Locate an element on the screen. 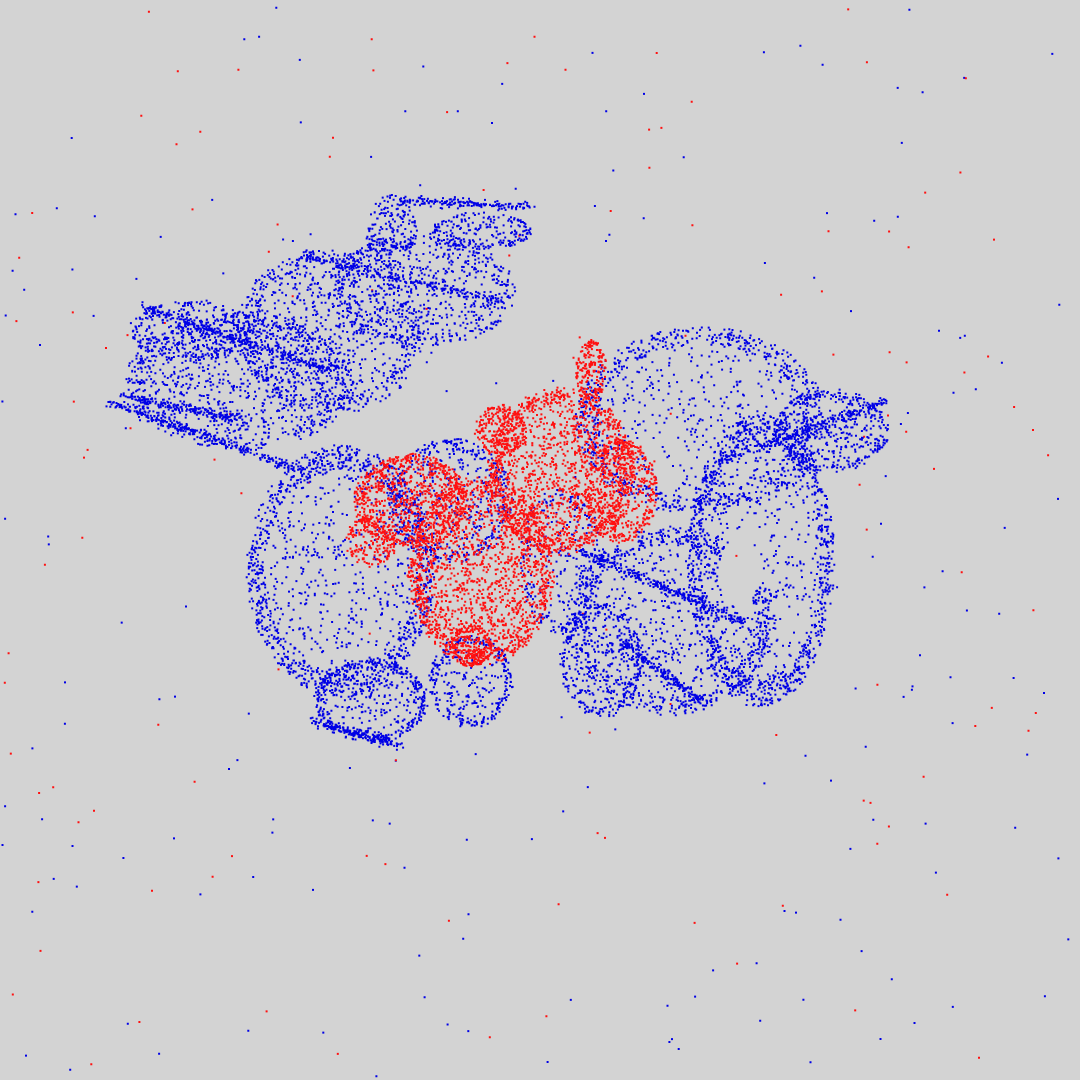 This screenshot has width=1080, height=1080. target-cloud is located at coordinates (501, 503).